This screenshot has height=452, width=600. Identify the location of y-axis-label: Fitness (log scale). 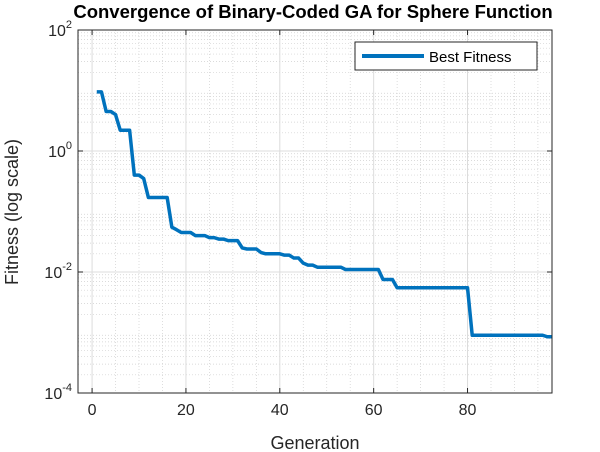
(12, 212).